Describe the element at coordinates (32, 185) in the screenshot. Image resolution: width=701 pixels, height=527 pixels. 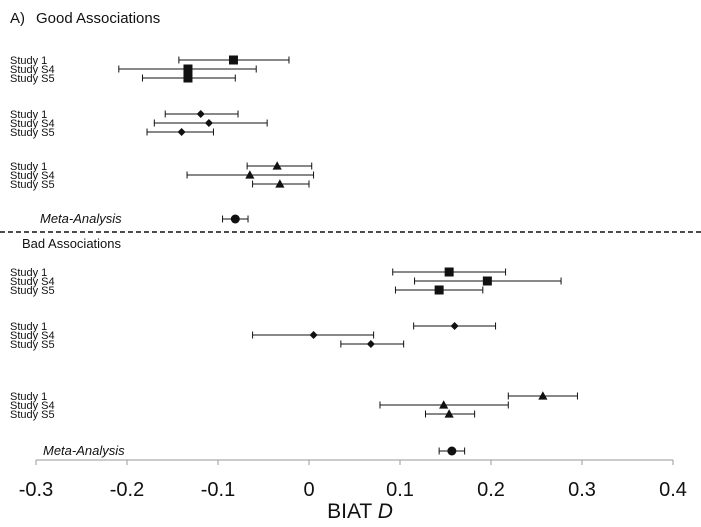
I see `good-group3-row3-label: Study S5` at that location.